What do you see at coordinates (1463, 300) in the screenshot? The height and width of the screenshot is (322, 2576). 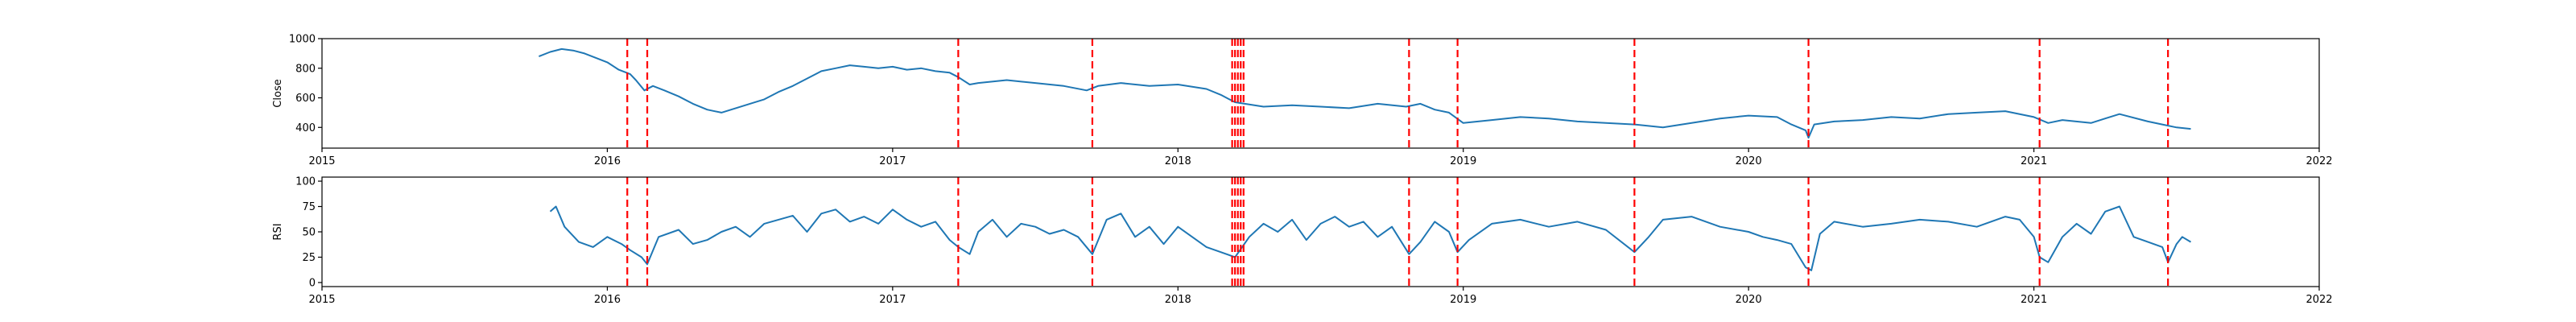 I see `rsi-x-tick-label: 2019` at bounding box center [1463, 300].